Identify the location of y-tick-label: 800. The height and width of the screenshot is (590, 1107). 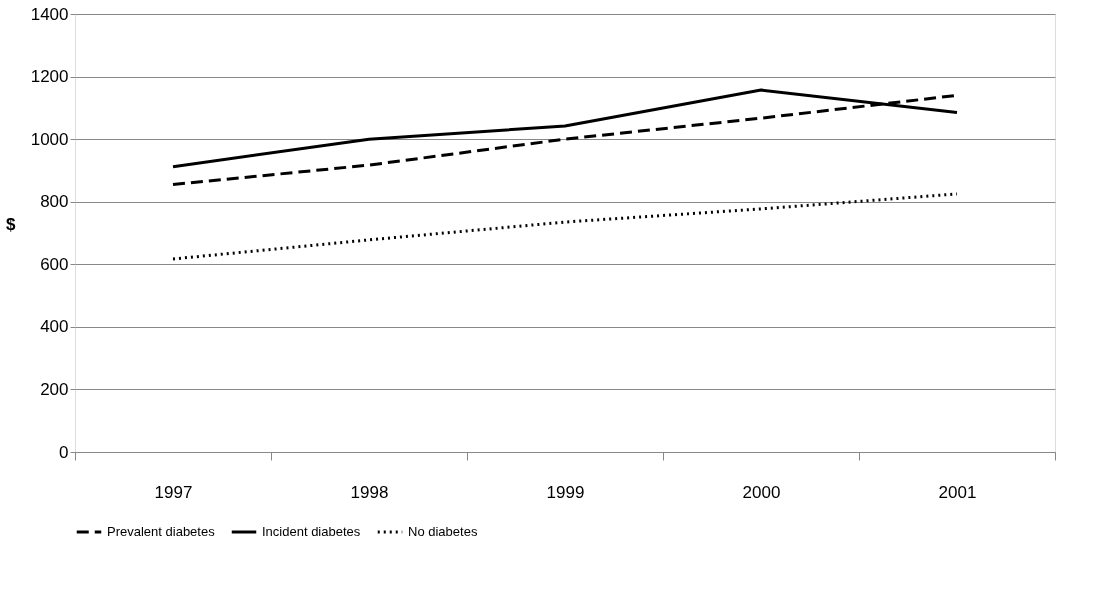
(54, 202).